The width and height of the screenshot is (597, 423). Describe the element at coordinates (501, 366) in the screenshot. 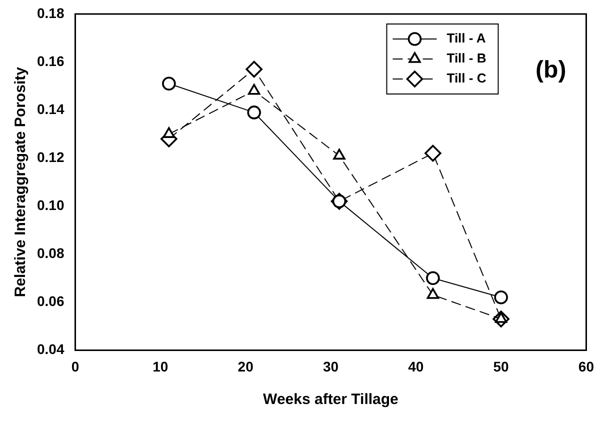

I see `x-tick-label: 50` at that location.